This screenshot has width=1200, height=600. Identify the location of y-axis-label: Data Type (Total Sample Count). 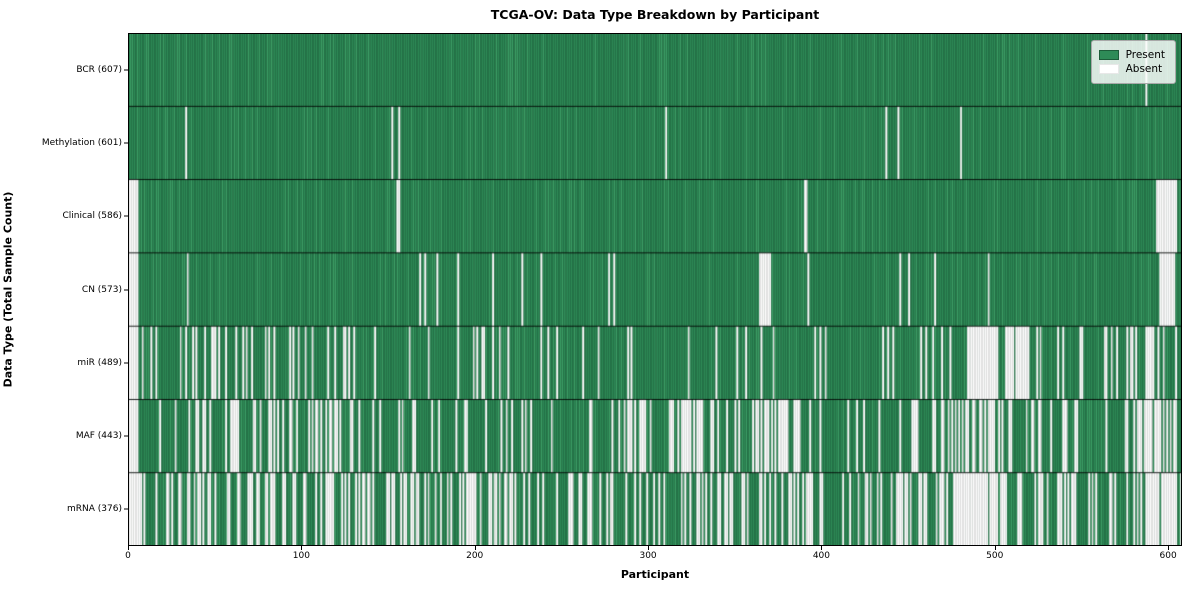
(8, 289).